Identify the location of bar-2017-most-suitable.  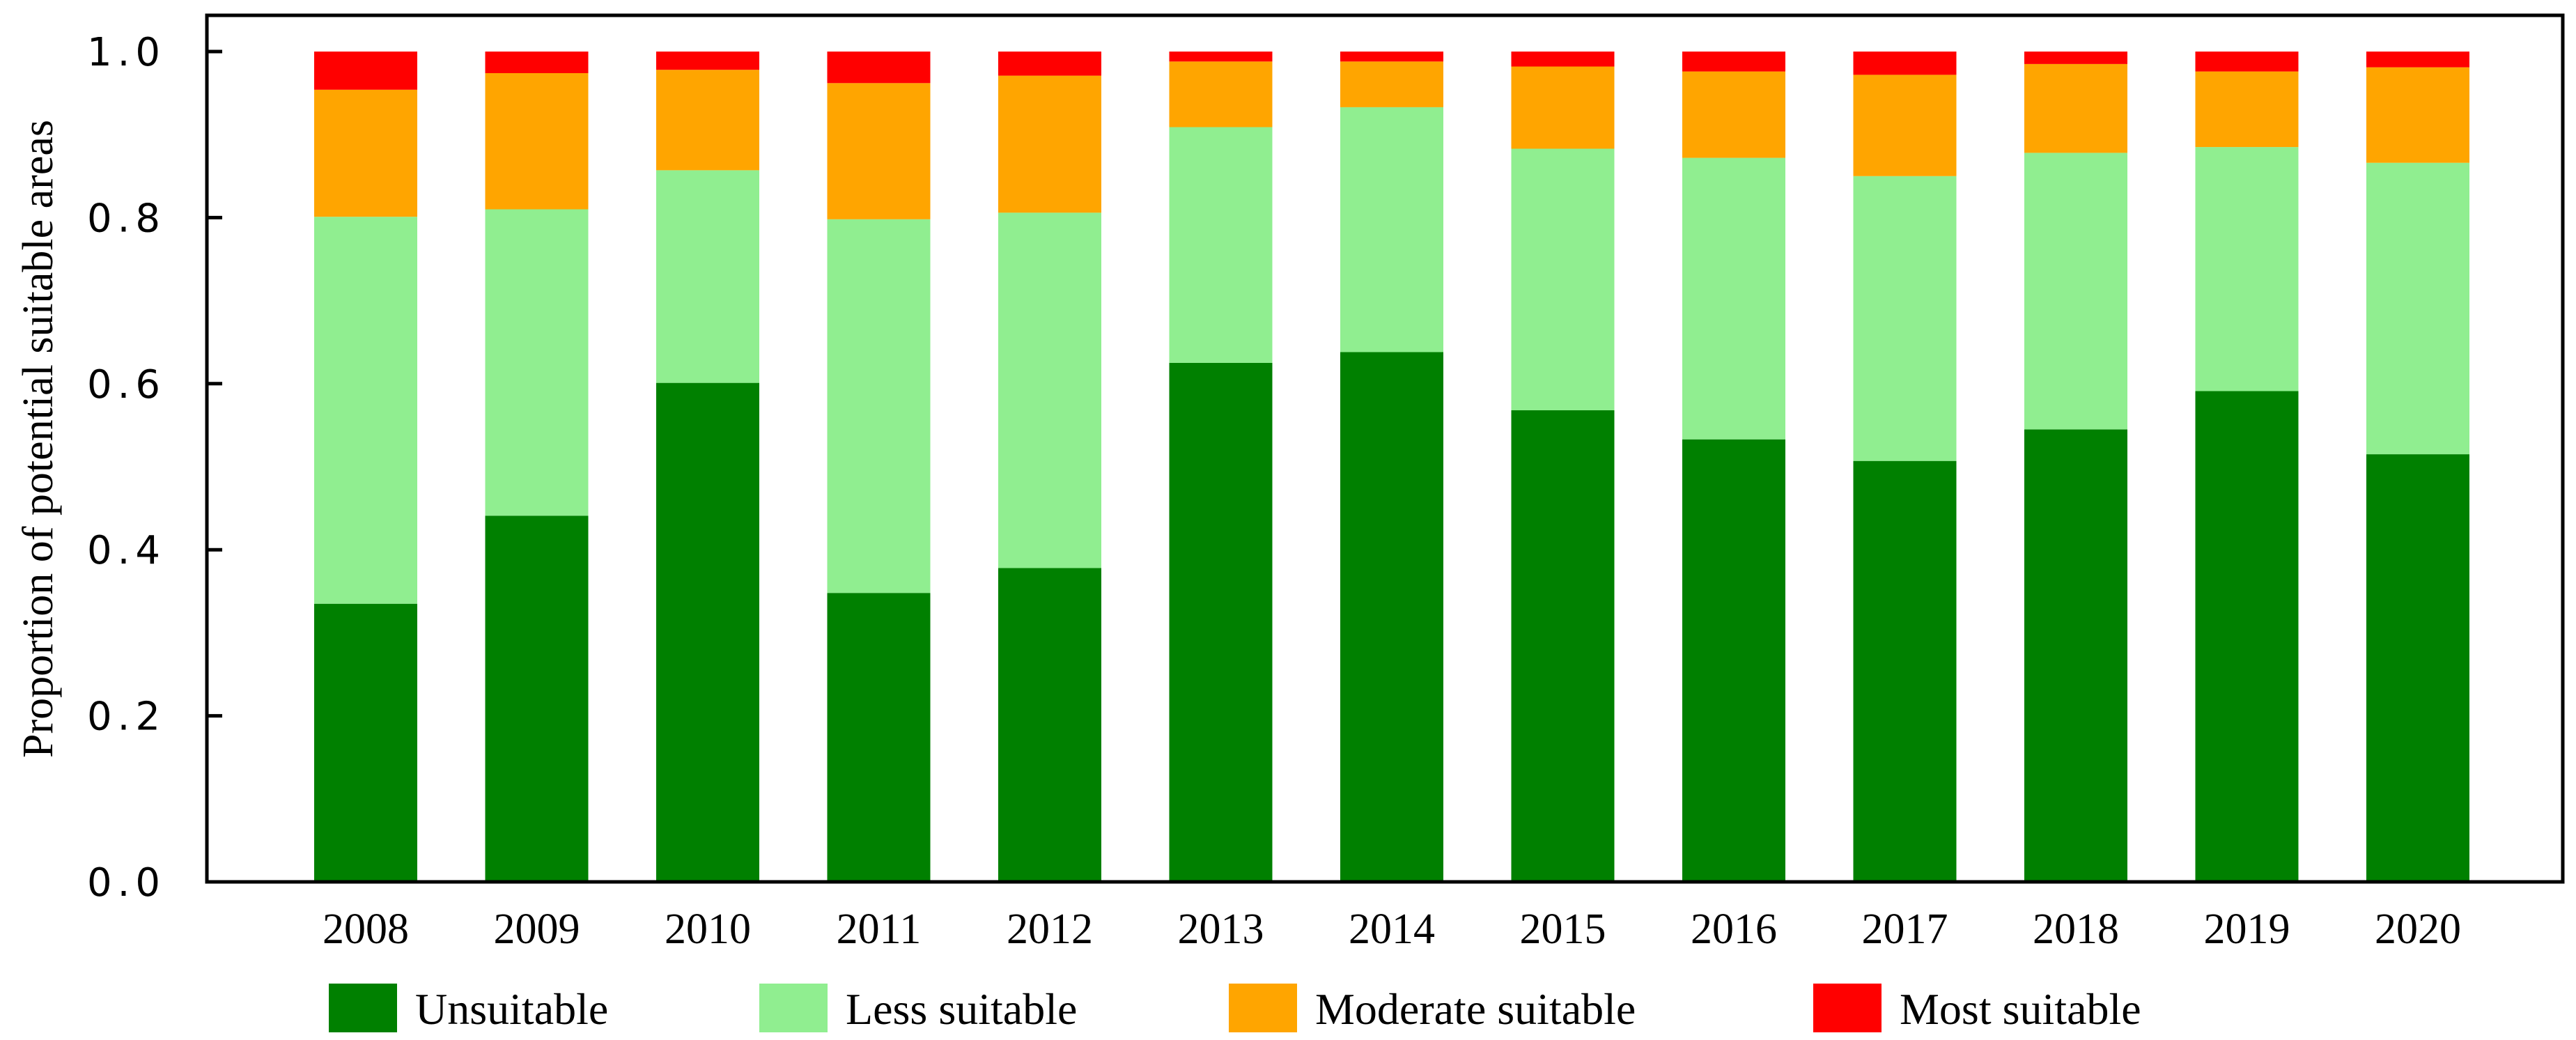
(1905, 63).